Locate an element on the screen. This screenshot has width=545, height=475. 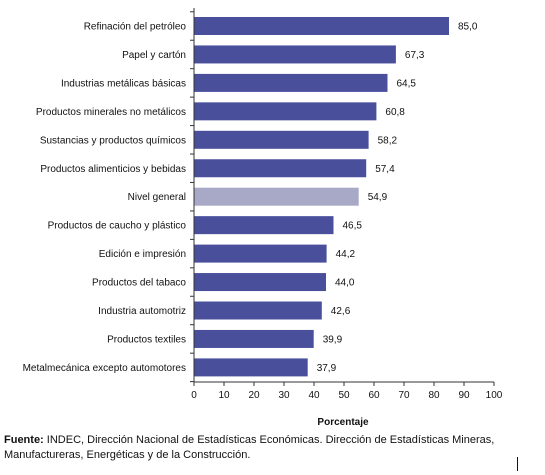
category-label: Productos del tabaco is located at coordinates (139, 283).